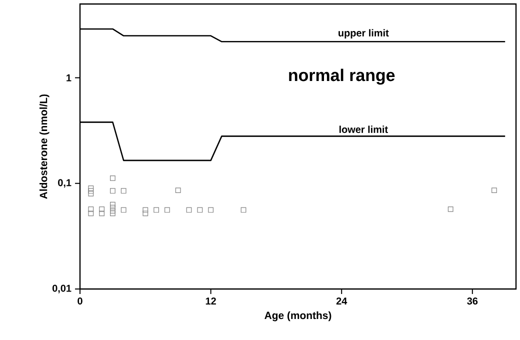 Image resolution: width=520 pixels, height=340 pixels. Describe the element at coordinates (363, 33) in the screenshot. I see `series-label: upper limit` at that location.